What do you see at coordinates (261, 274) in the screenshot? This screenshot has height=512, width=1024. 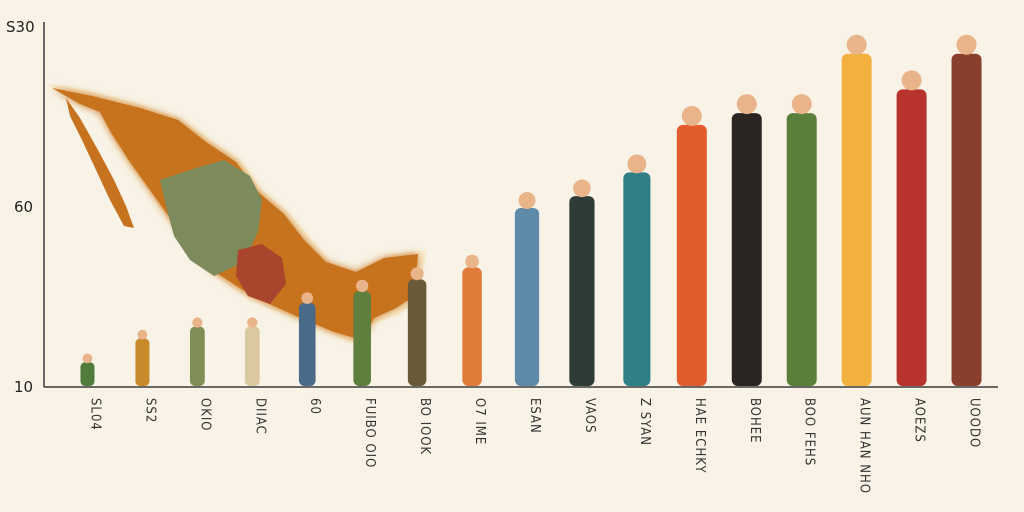 I see `map-accent-region` at bounding box center [261, 274].